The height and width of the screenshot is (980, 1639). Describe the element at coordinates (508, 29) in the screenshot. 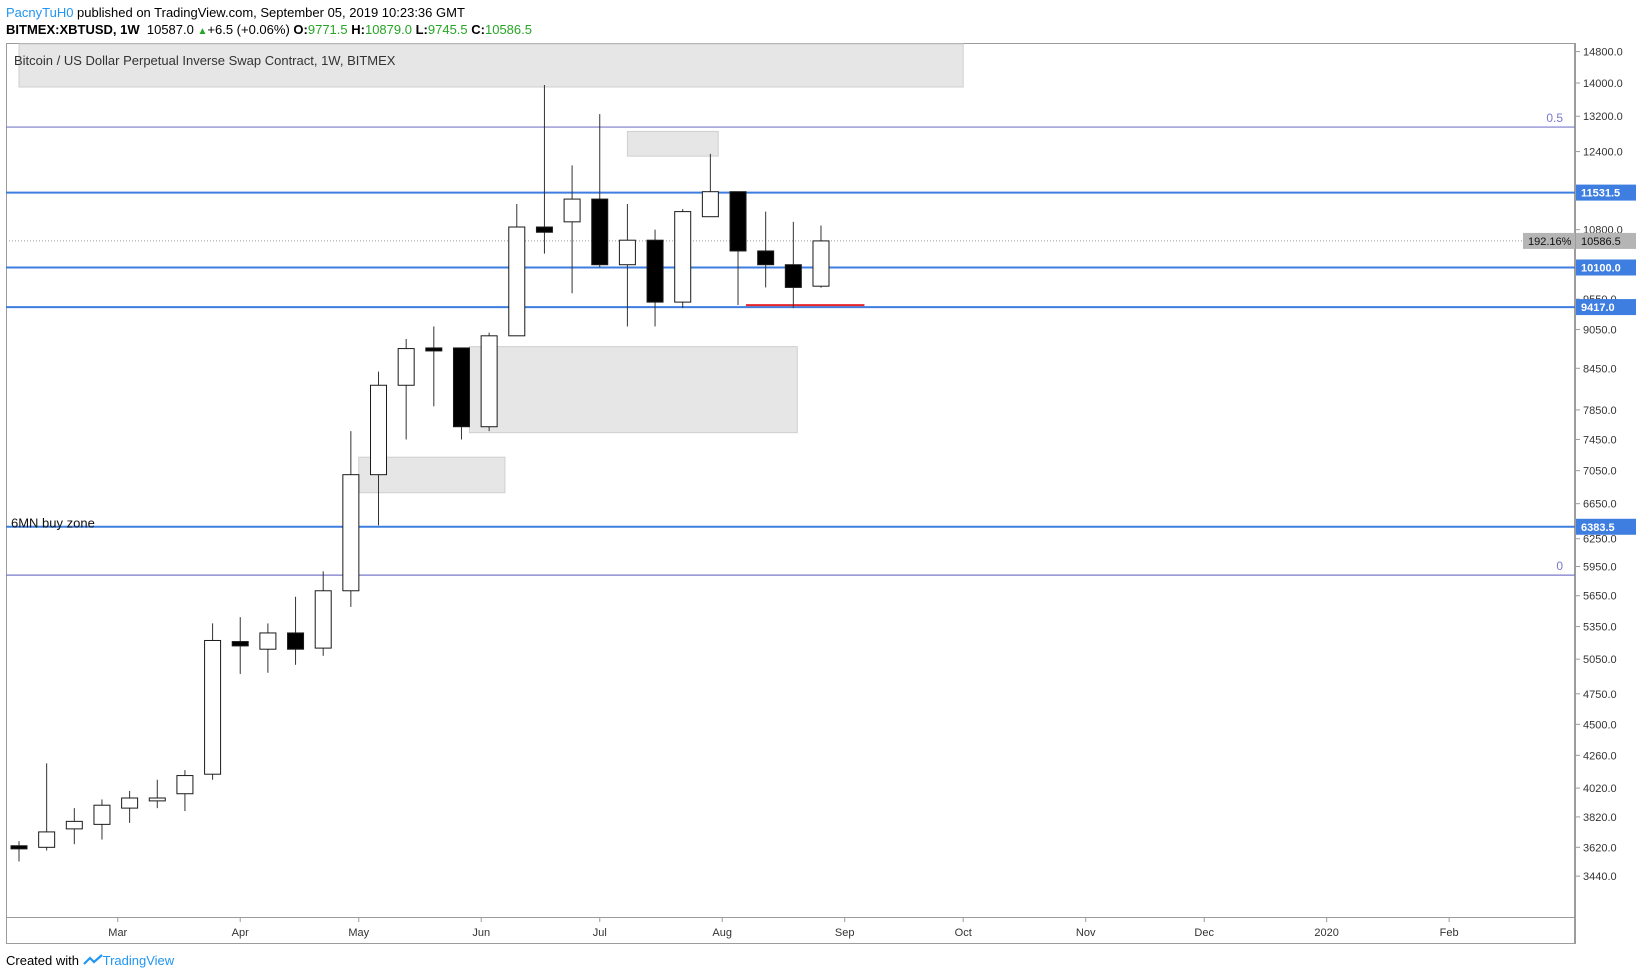

I see `close-value: 10586.5` at that location.